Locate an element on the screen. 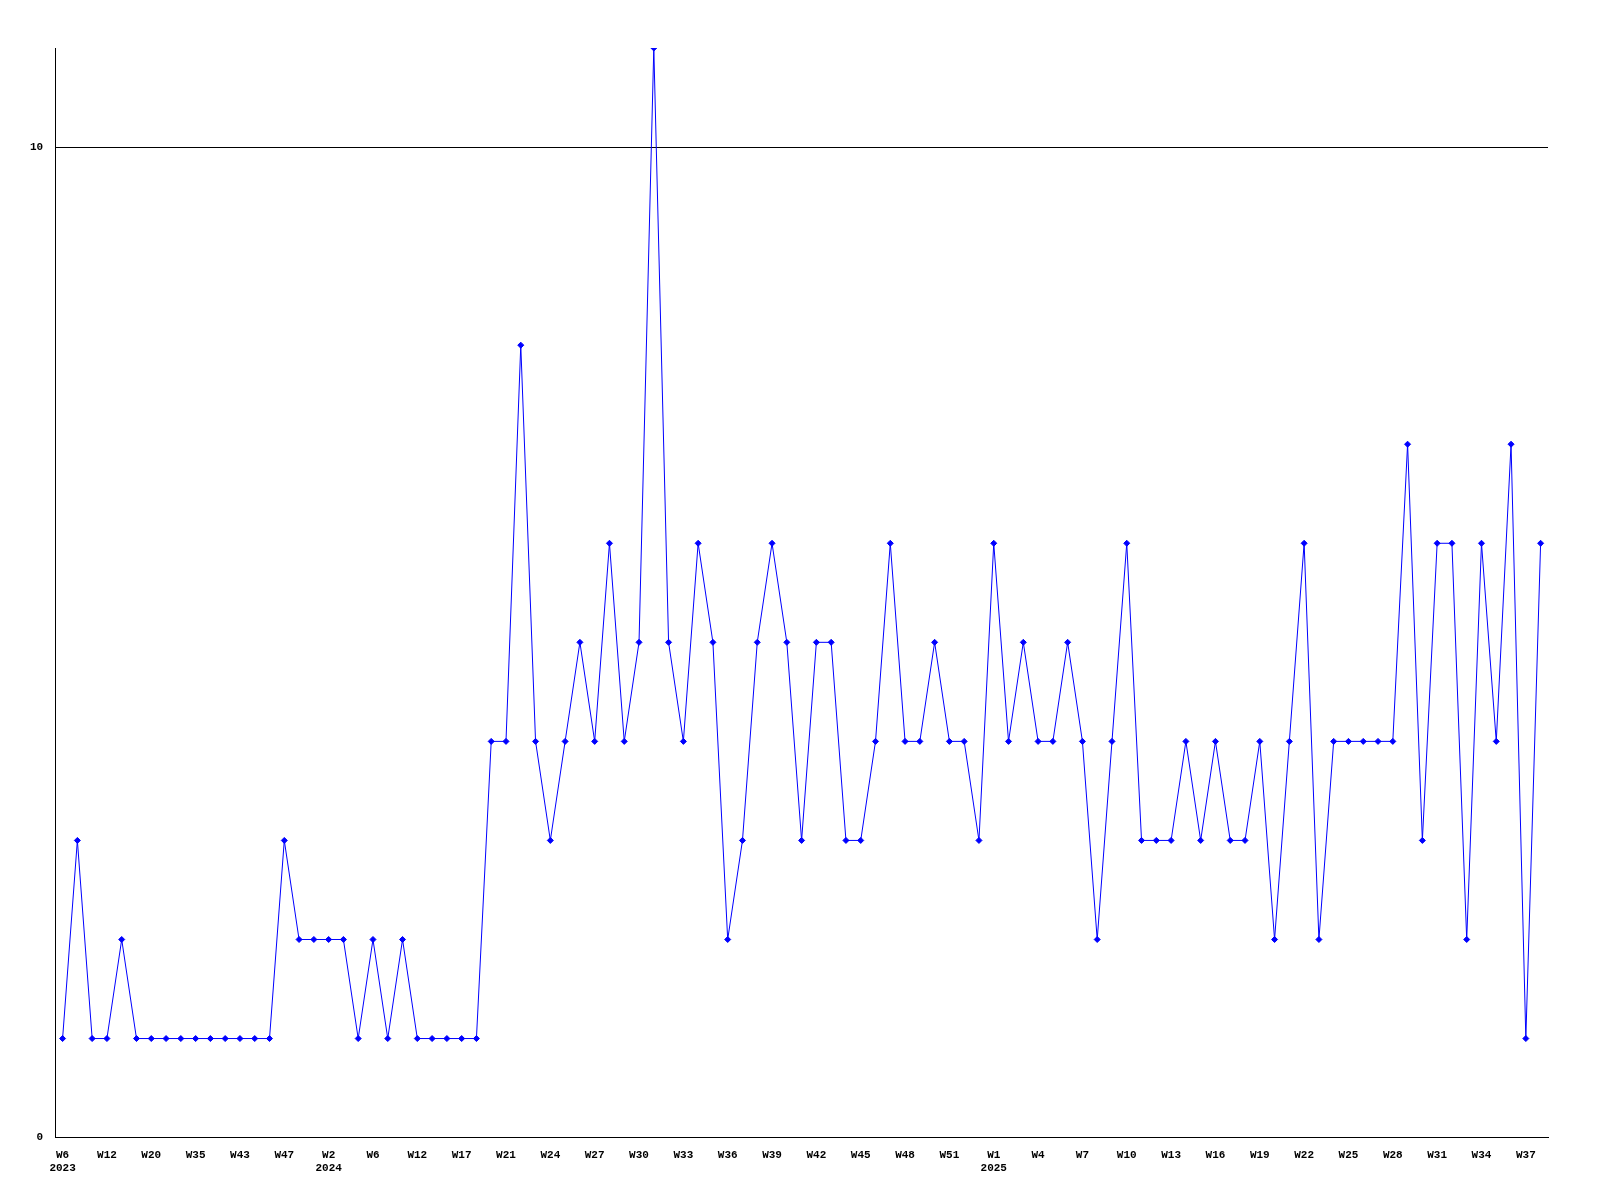 The width and height of the screenshot is (1600, 1200). x-tick-label: W36 is located at coordinates (727, 1154).